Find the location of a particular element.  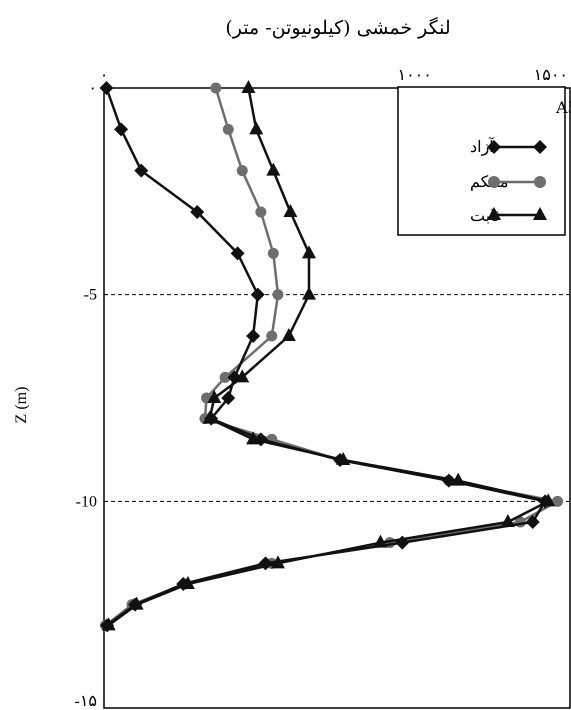

x-tick-label: ۰ is located at coordinates (104, 75).